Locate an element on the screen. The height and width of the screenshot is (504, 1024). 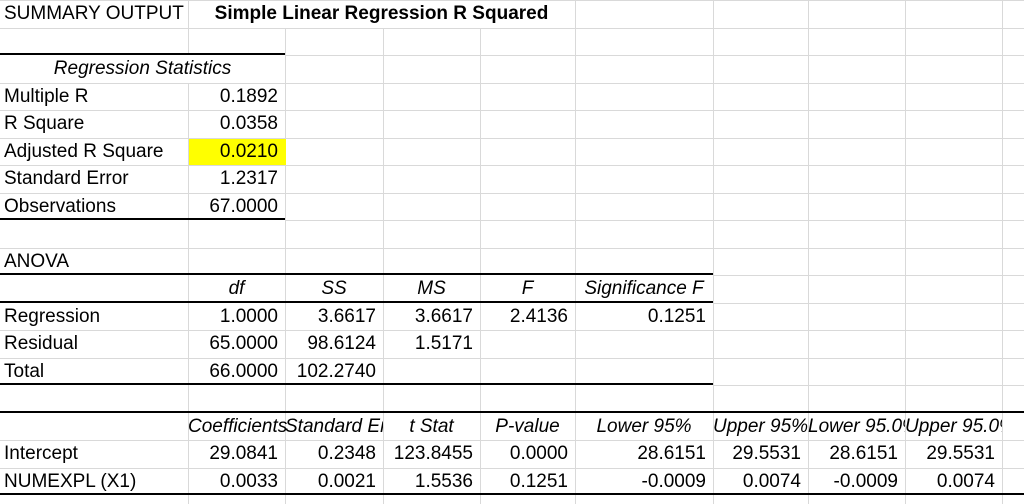
coef-header-upper-95-0: Upper 95.0% is located at coordinates (953, 426).